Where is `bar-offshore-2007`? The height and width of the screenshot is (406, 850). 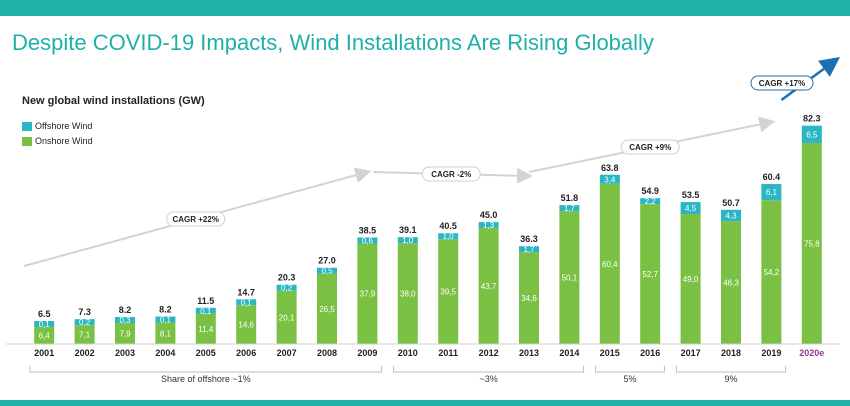 bar-offshore-2007 is located at coordinates (286, 287).